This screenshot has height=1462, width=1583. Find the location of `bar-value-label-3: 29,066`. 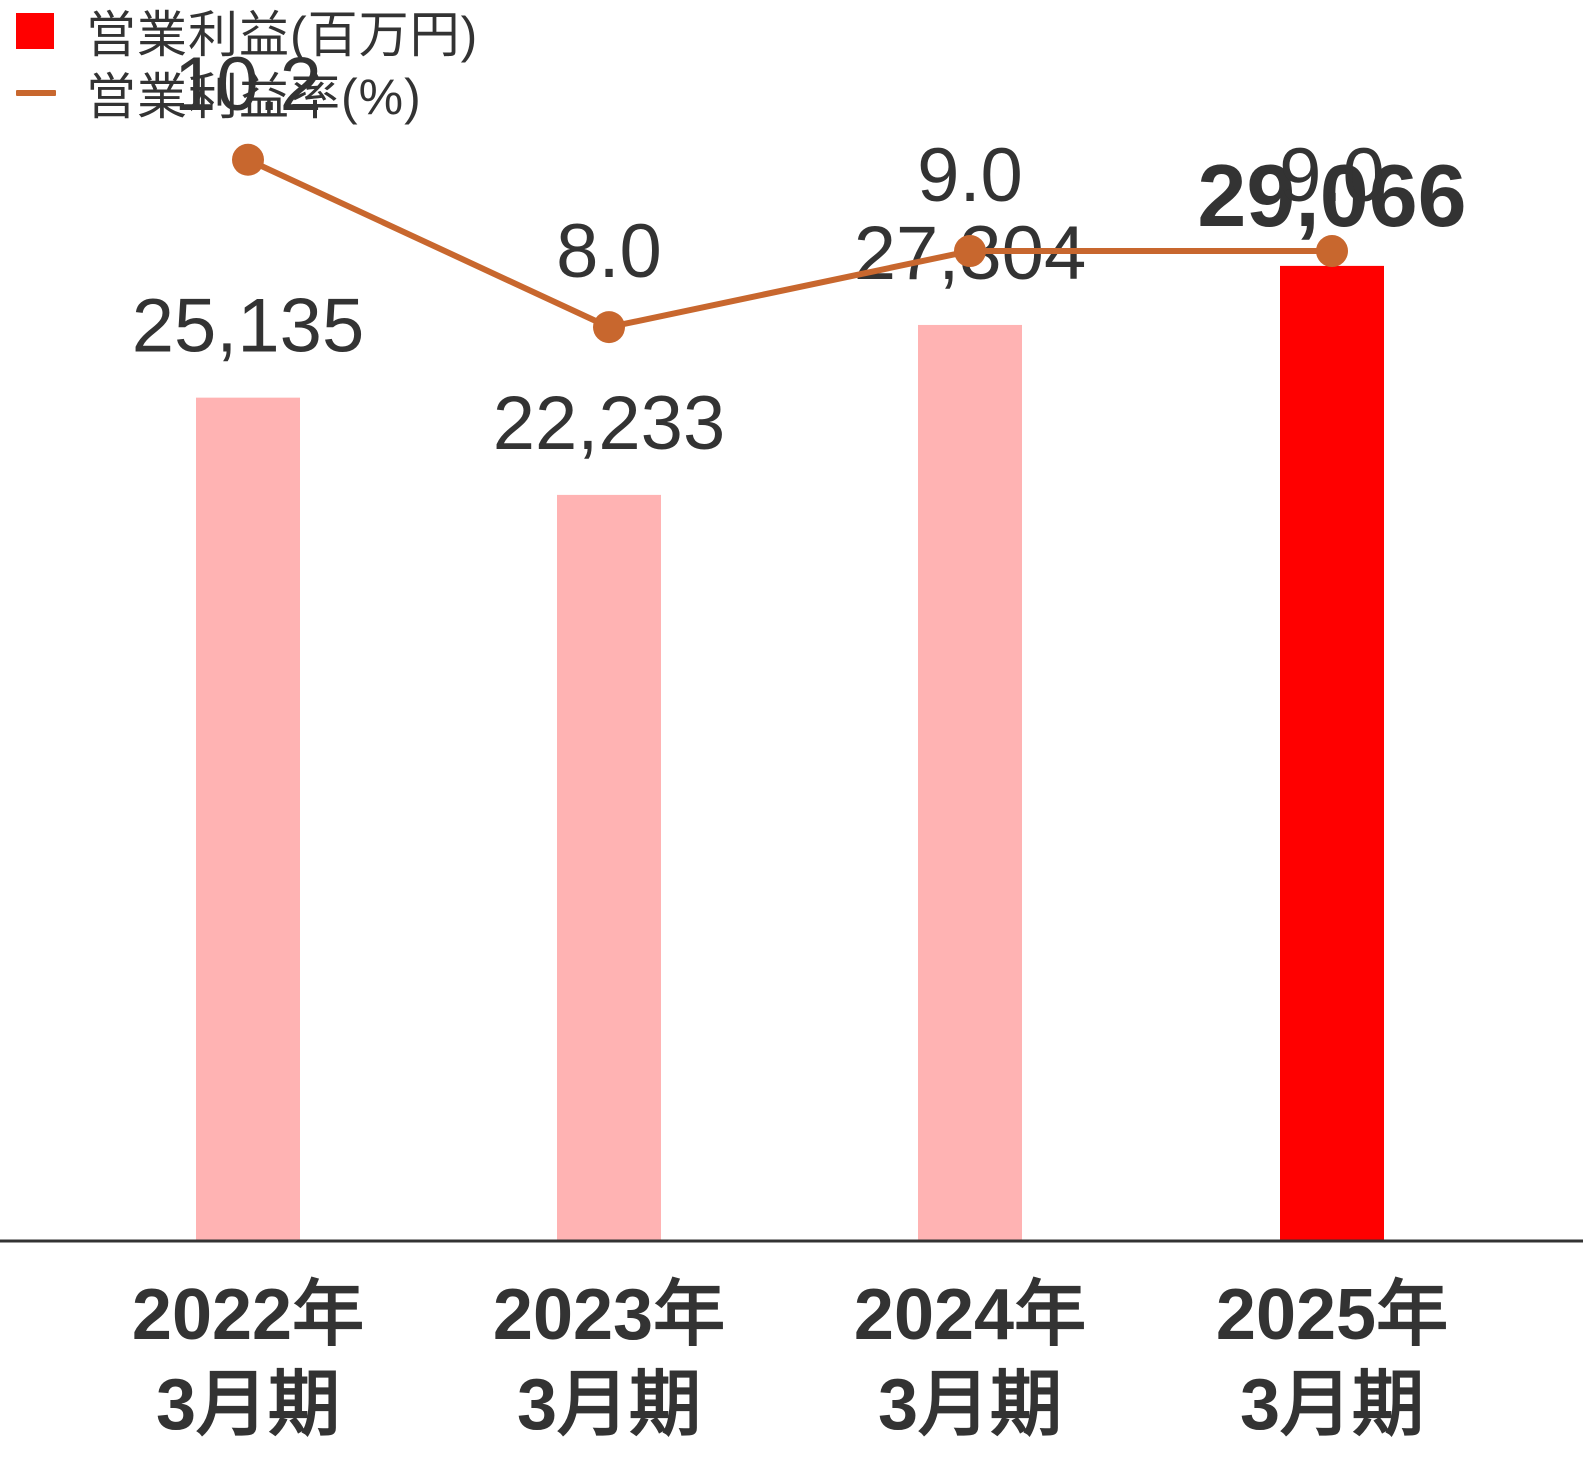

bar-value-label-3: 29,066 is located at coordinates (1331, 195).